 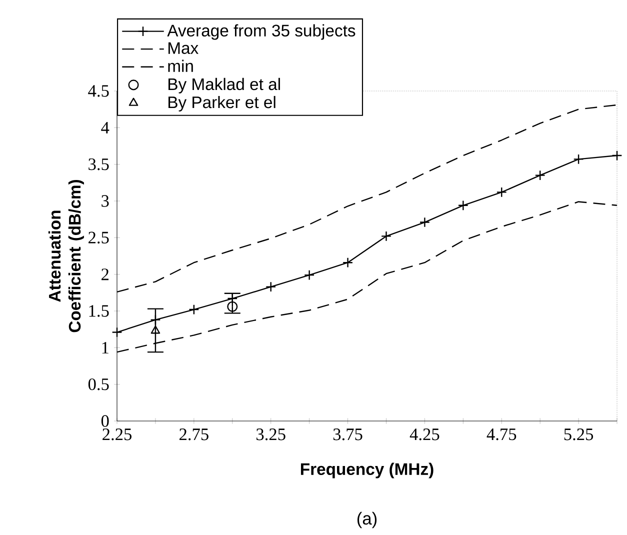 I want to click on legend-label: By Parker et el, so click(x=222, y=104).